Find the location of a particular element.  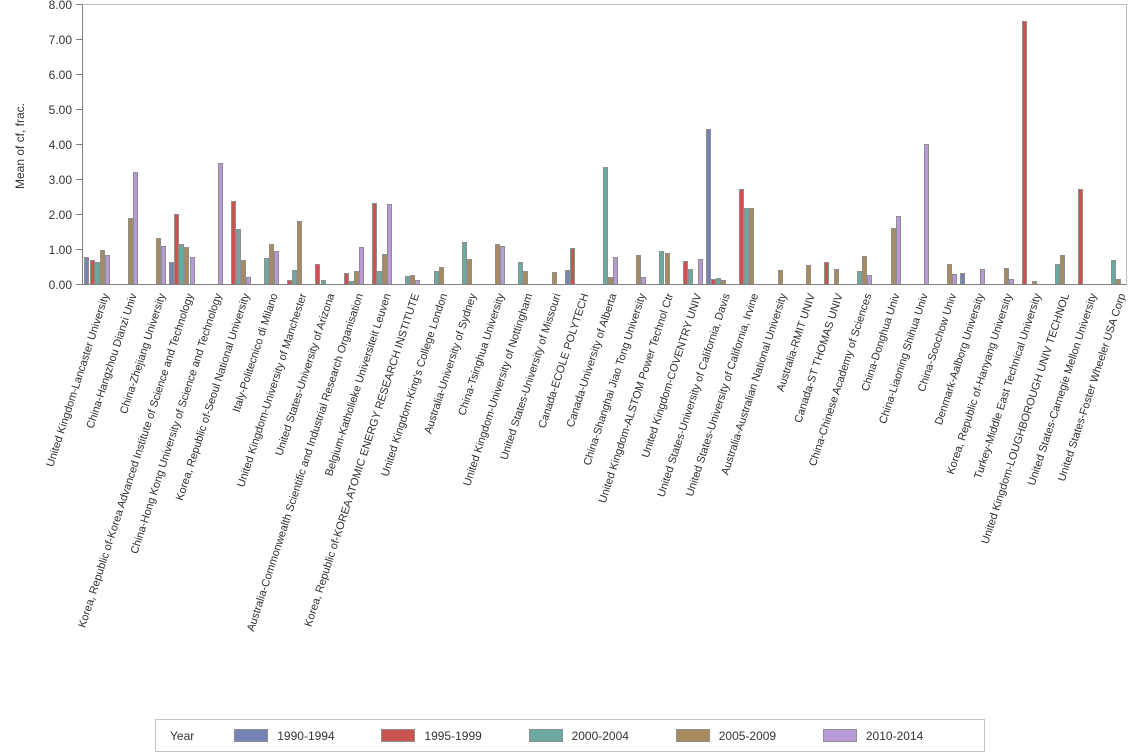

y-axis-tick-label: 3.00 is located at coordinates (60, 179).